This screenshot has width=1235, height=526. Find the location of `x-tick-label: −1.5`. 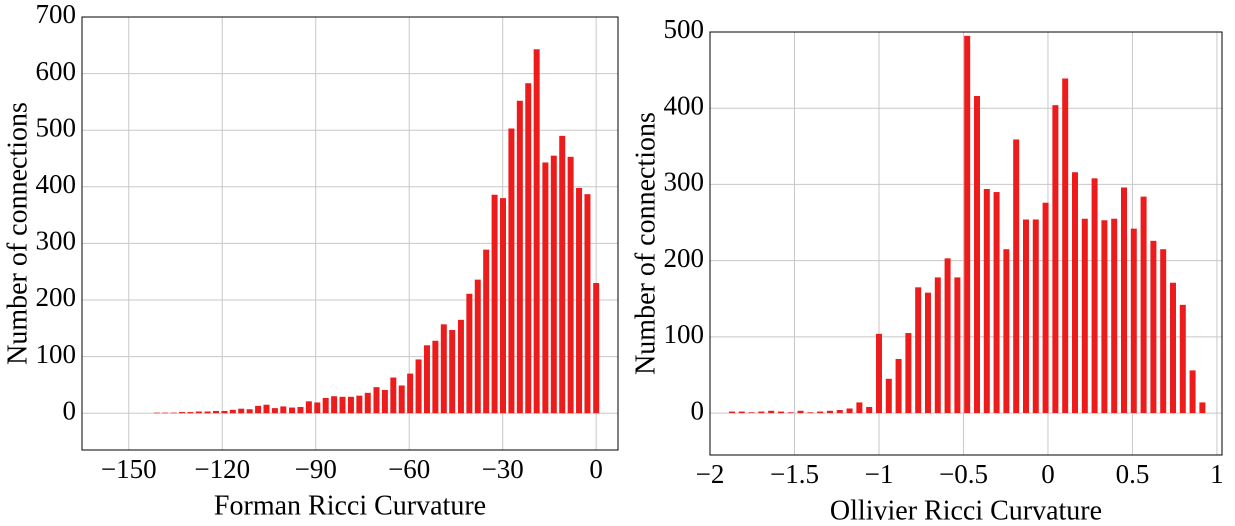

x-tick-label: −1.5 is located at coordinates (794, 474).